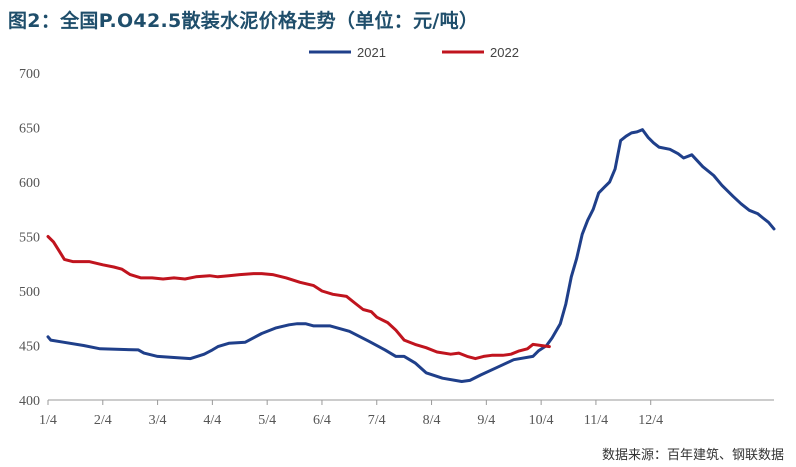 The height and width of the screenshot is (467, 796). Describe the element at coordinates (377, 420) in the screenshot. I see `x-tick-label: 7/4` at that location.